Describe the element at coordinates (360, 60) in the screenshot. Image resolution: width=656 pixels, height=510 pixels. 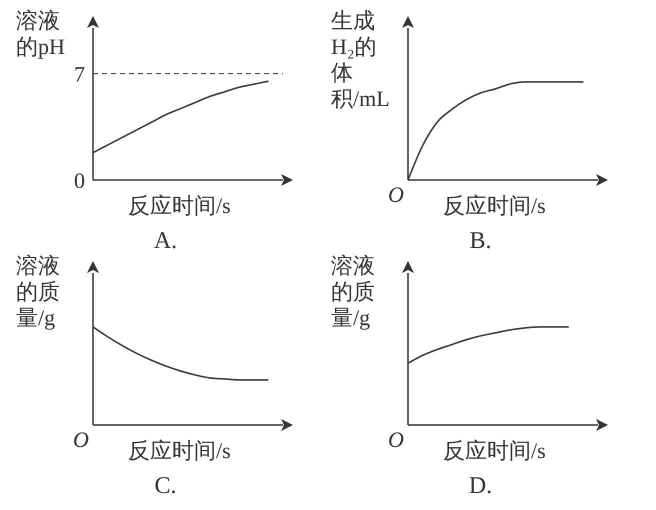
I see `y-axis-title: 生成H₂的体积/mL` at that location.